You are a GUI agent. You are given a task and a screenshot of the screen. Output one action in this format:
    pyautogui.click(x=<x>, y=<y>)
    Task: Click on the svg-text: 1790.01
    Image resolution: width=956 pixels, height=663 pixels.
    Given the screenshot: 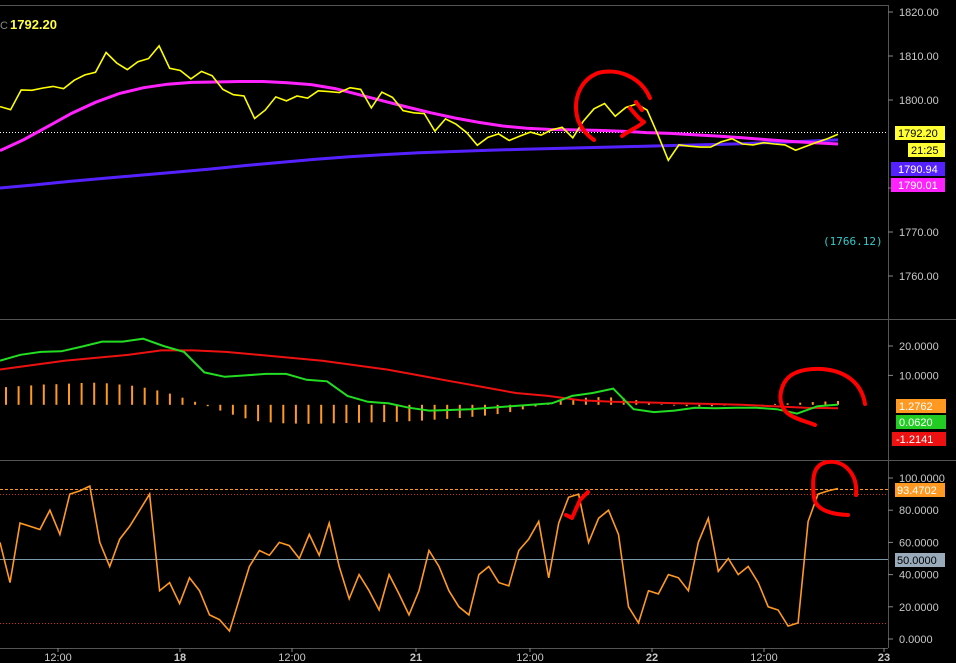 What is the action you would take?
    pyautogui.click(x=918, y=186)
    